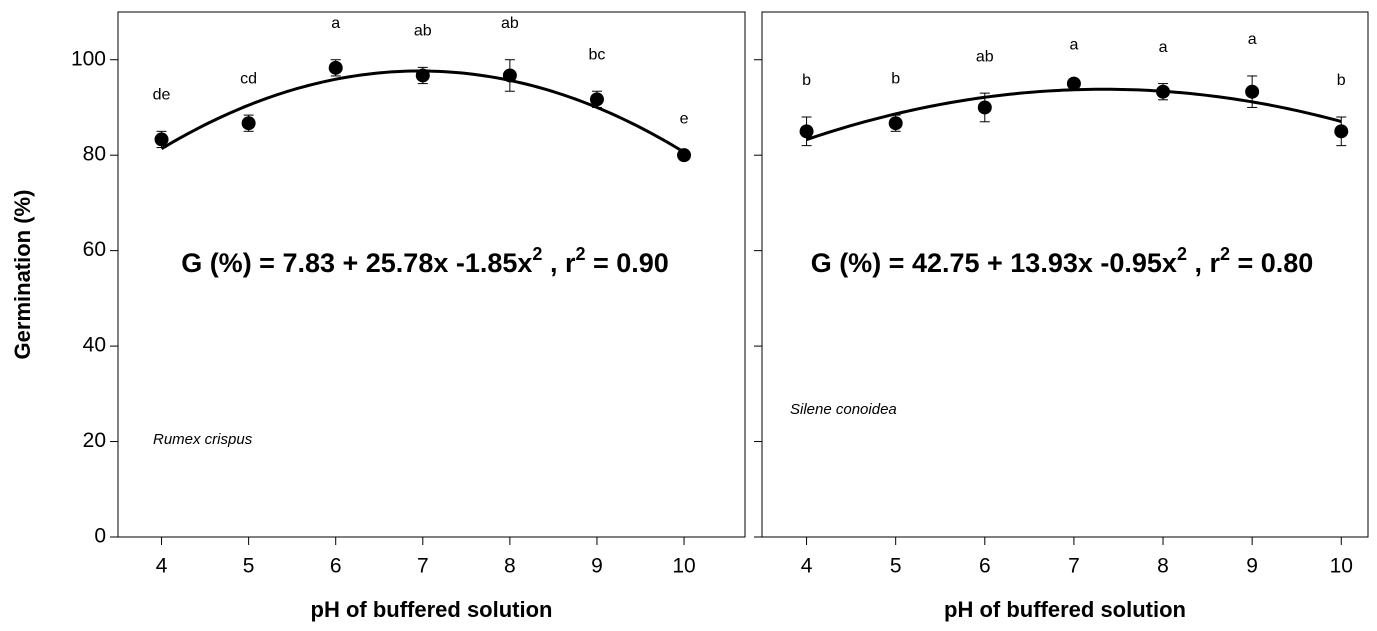 The image size is (1377, 631). Describe the element at coordinates (94, 440) in the screenshot. I see `y-tick-label: 20` at that location.